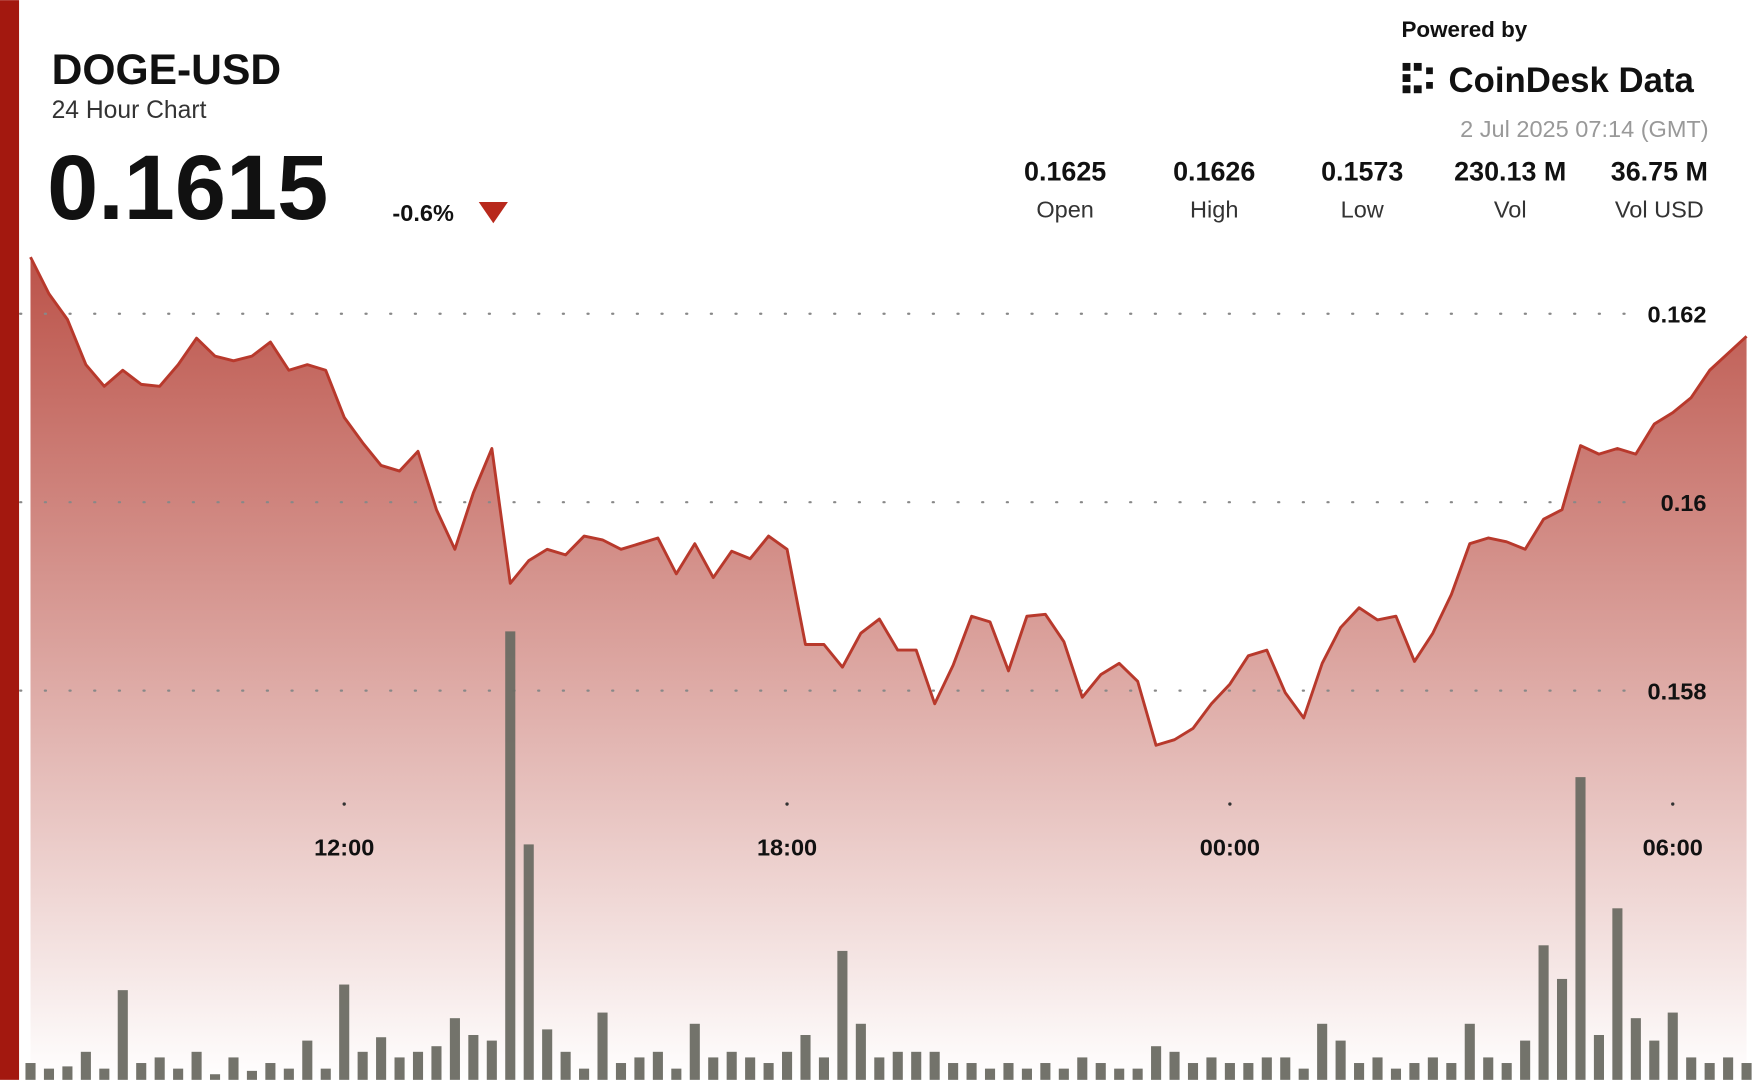 The height and width of the screenshot is (1080, 1758). What do you see at coordinates (10, 540) in the screenshot?
I see `accent-bar` at bounding box center [10, 540].